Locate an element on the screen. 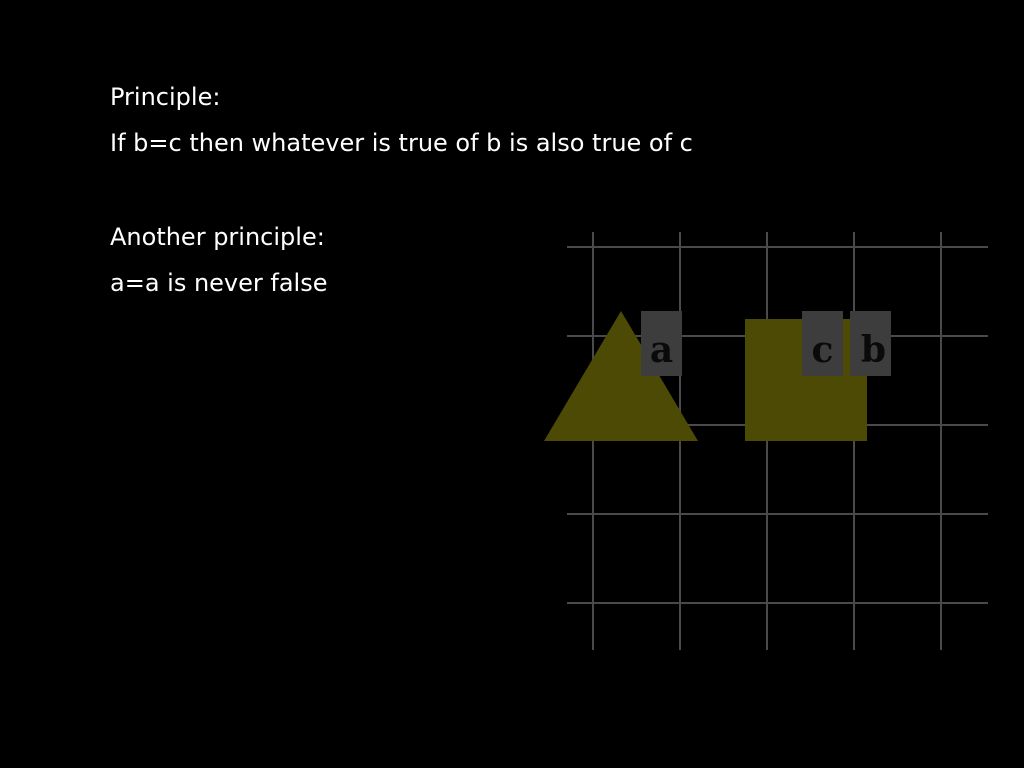  triangle-shape is located at coordinates (621, 376).